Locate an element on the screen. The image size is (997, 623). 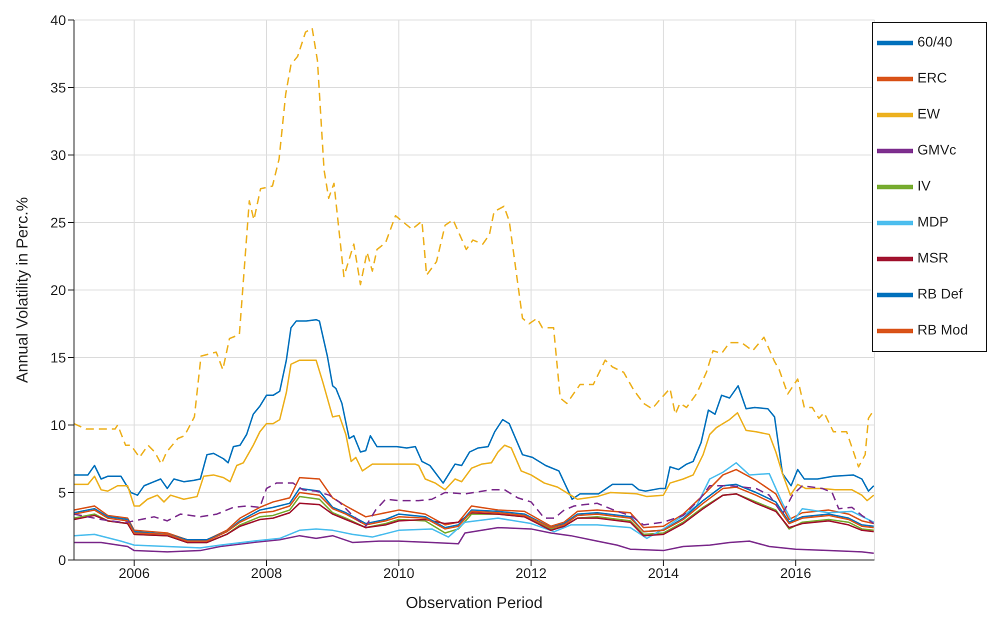
x-tick-label: 2006 is located at coordinates (134, 572).